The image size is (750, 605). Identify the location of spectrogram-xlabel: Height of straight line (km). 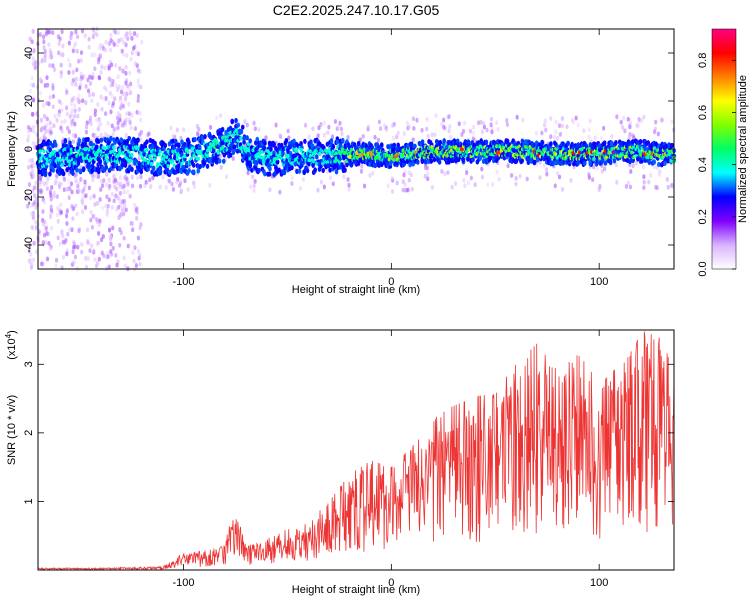
(356, 290).